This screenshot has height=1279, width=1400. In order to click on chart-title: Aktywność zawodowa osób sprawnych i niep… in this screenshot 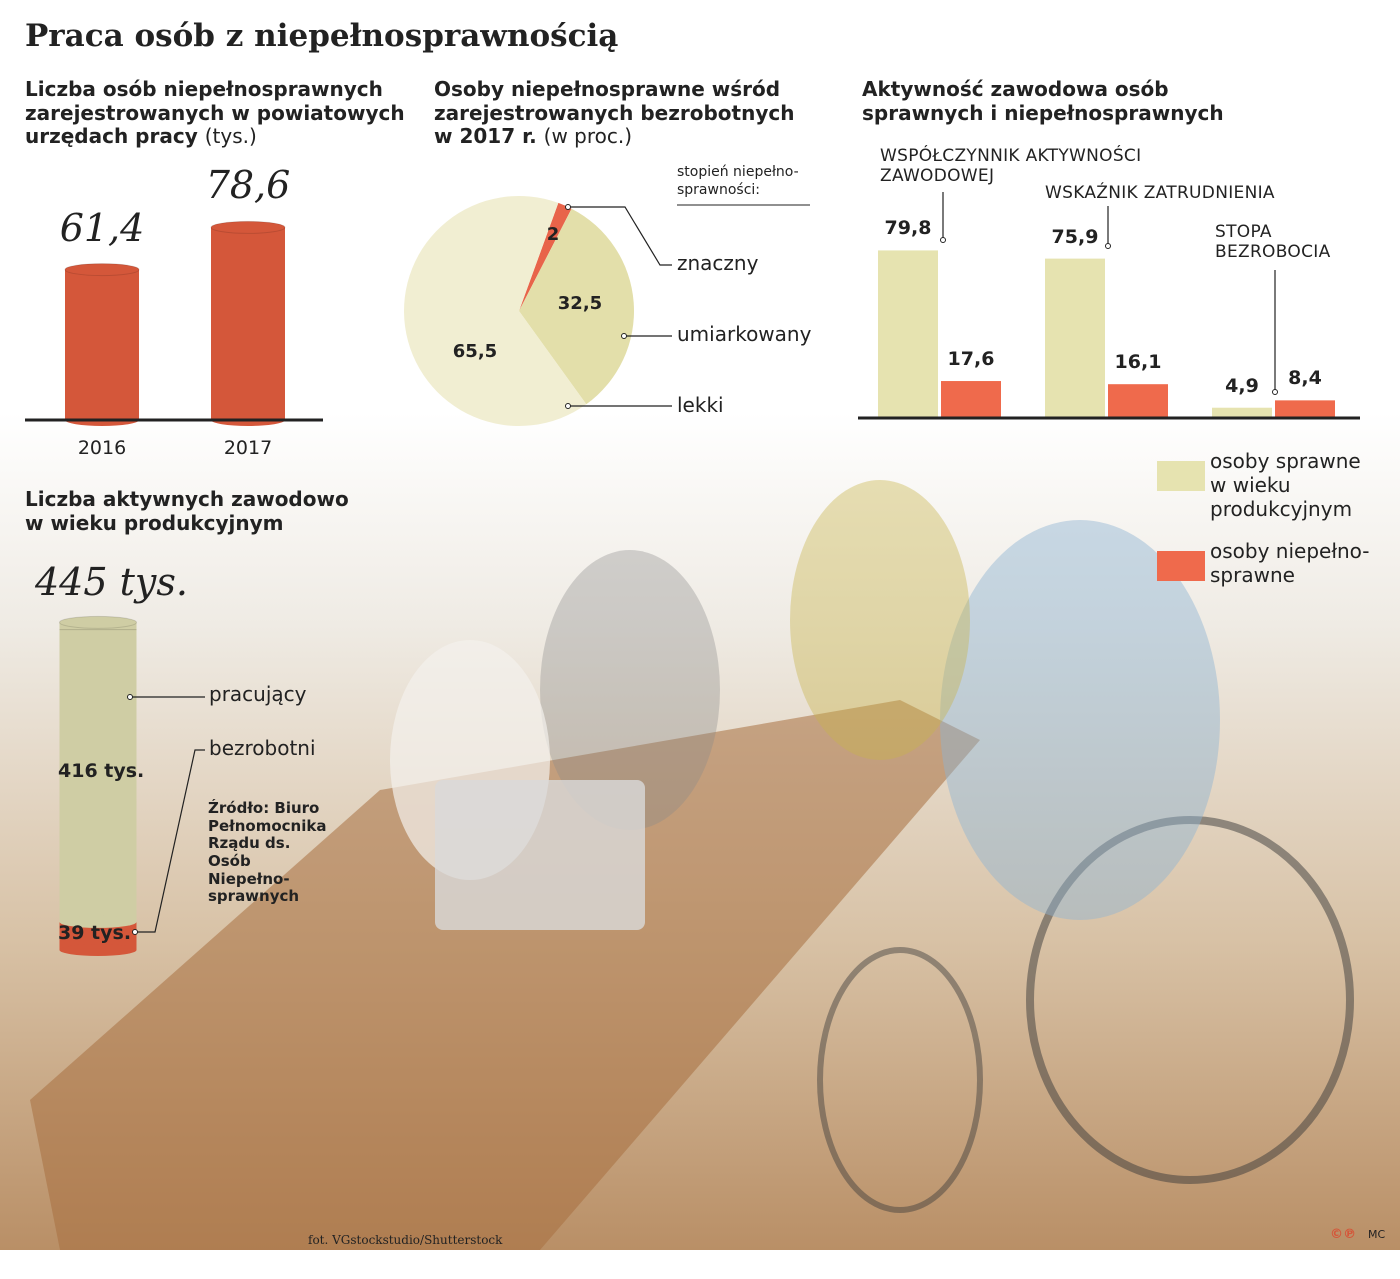, I will do `click(1043, 101)`.